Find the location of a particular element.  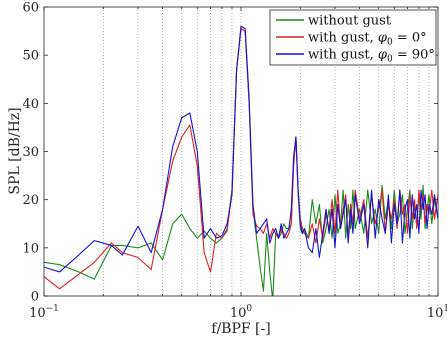

legend-label: with gust, φ0 = 0° is located at coordinates (367, 39).